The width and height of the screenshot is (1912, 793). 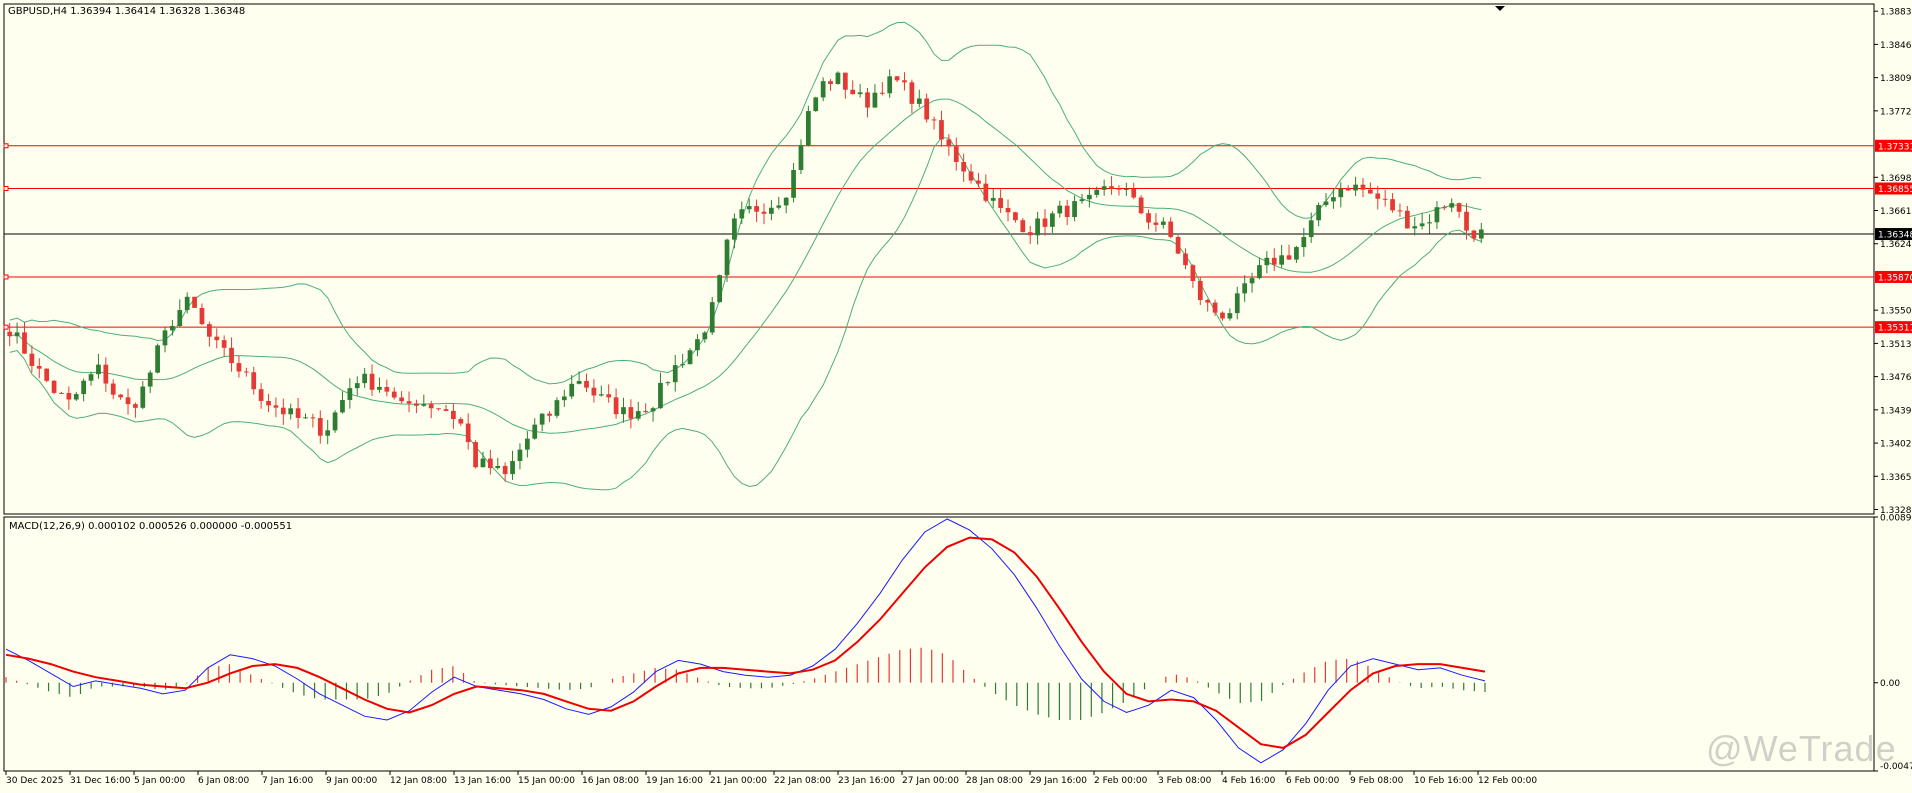 I want to click on time-tick-label: 4 Feb 16:00, so click(x=1249, y=781).